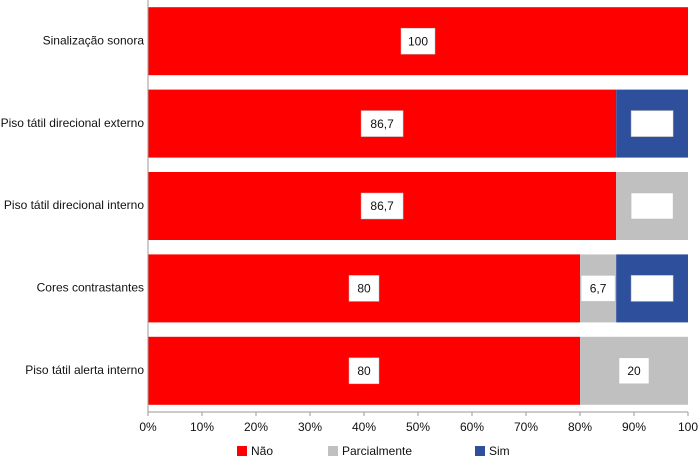  Describe the element at coordinates (202, 427) in the screenshot. I see `x-tick-label: 10%` at that location.